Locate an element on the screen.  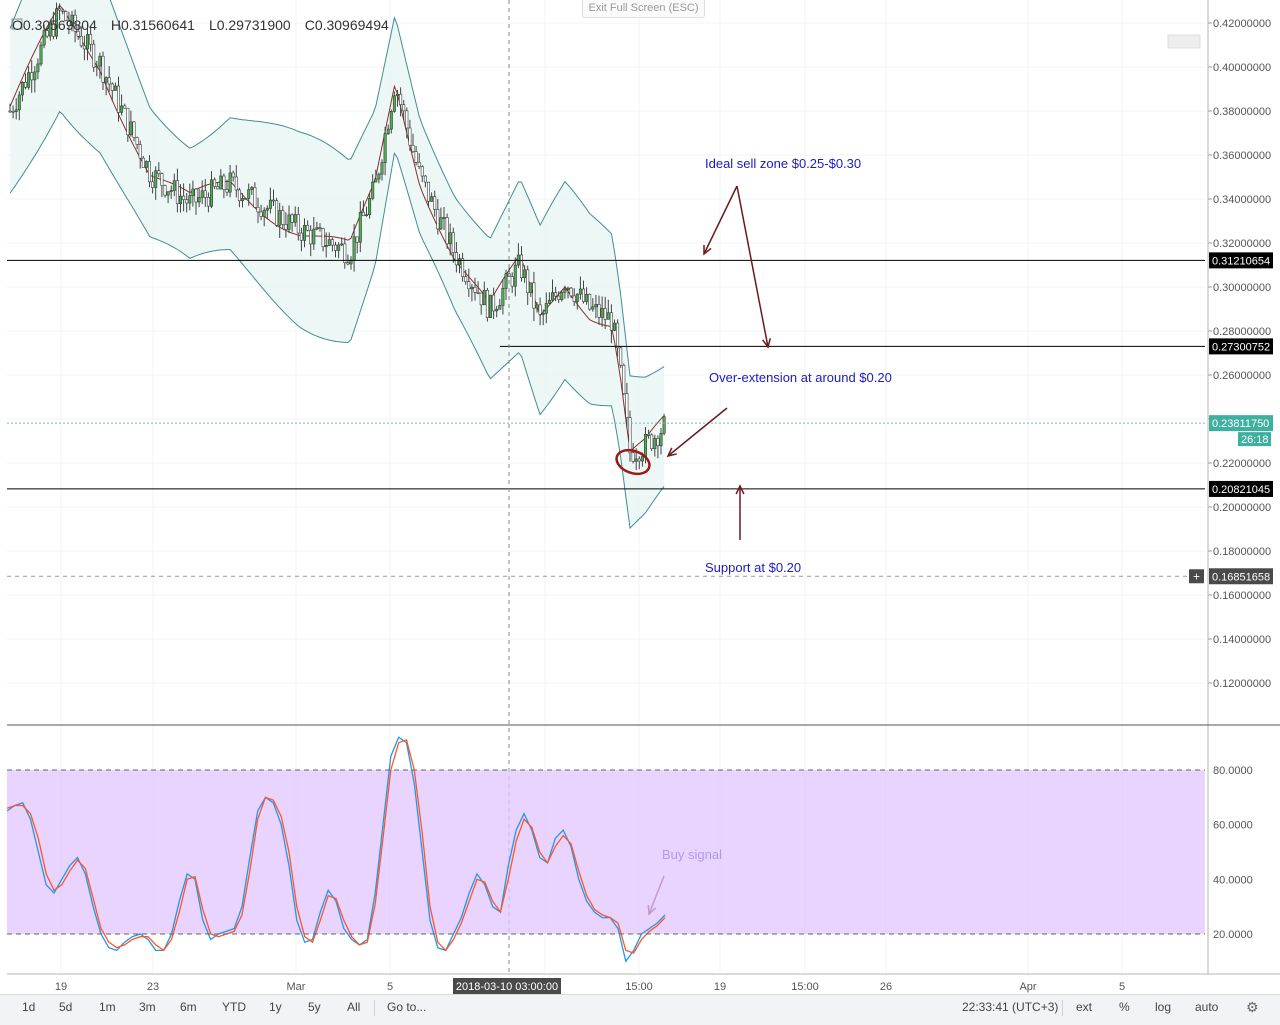
range-6m: 6m is located at coordinates (188, 1007).